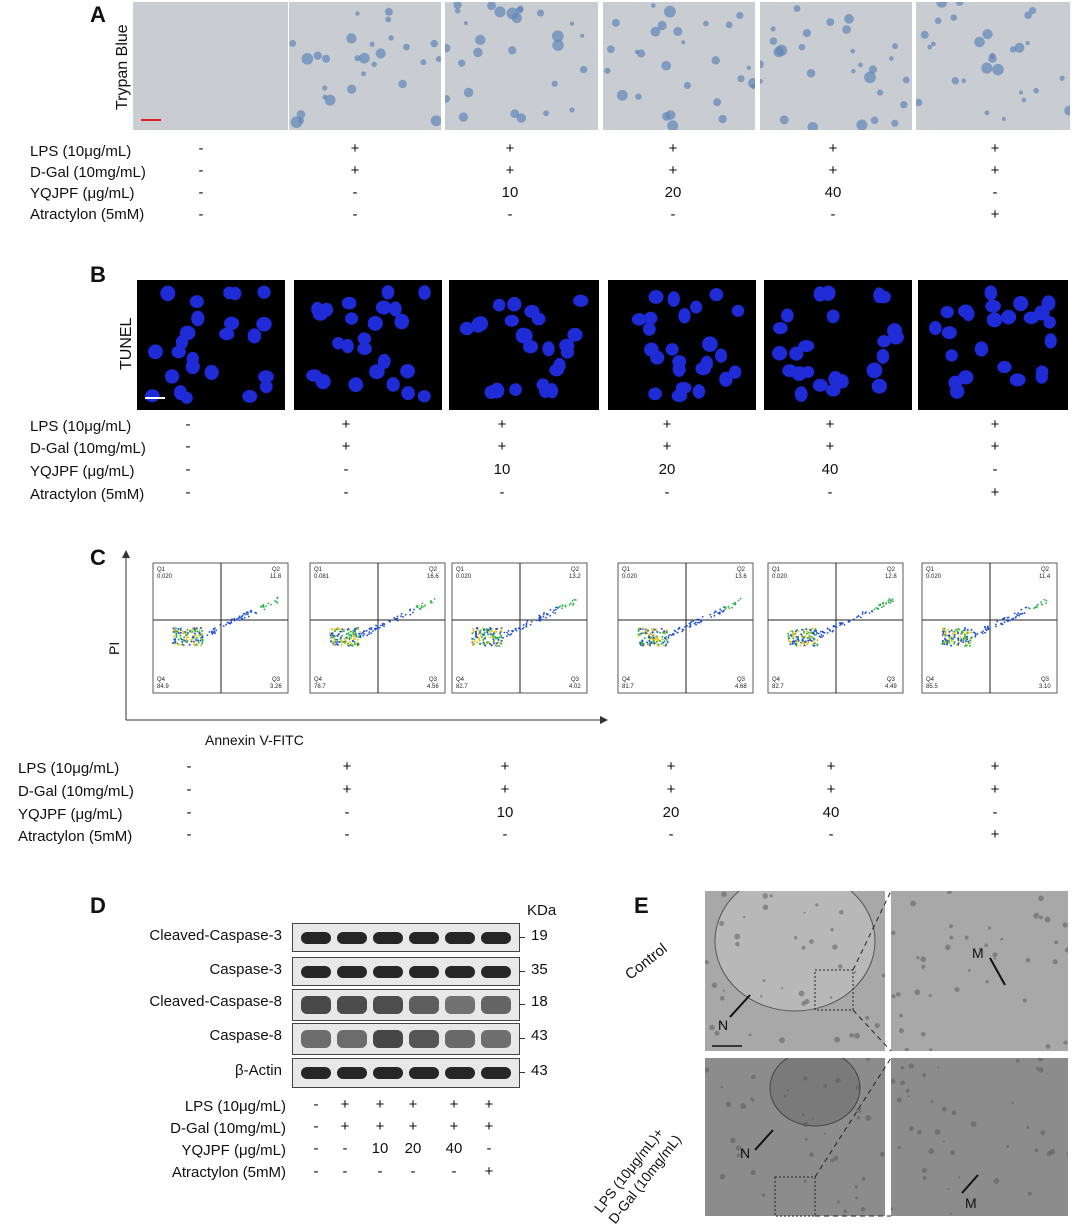 The width and height of the screenshot is (1072, 1227). Describe the element at coordinates (835, 628) in the screenshot. I see `flow-plot: Q1 0.020 Q2 12.8 Q4 82.7 Q3 4.49` at that location.